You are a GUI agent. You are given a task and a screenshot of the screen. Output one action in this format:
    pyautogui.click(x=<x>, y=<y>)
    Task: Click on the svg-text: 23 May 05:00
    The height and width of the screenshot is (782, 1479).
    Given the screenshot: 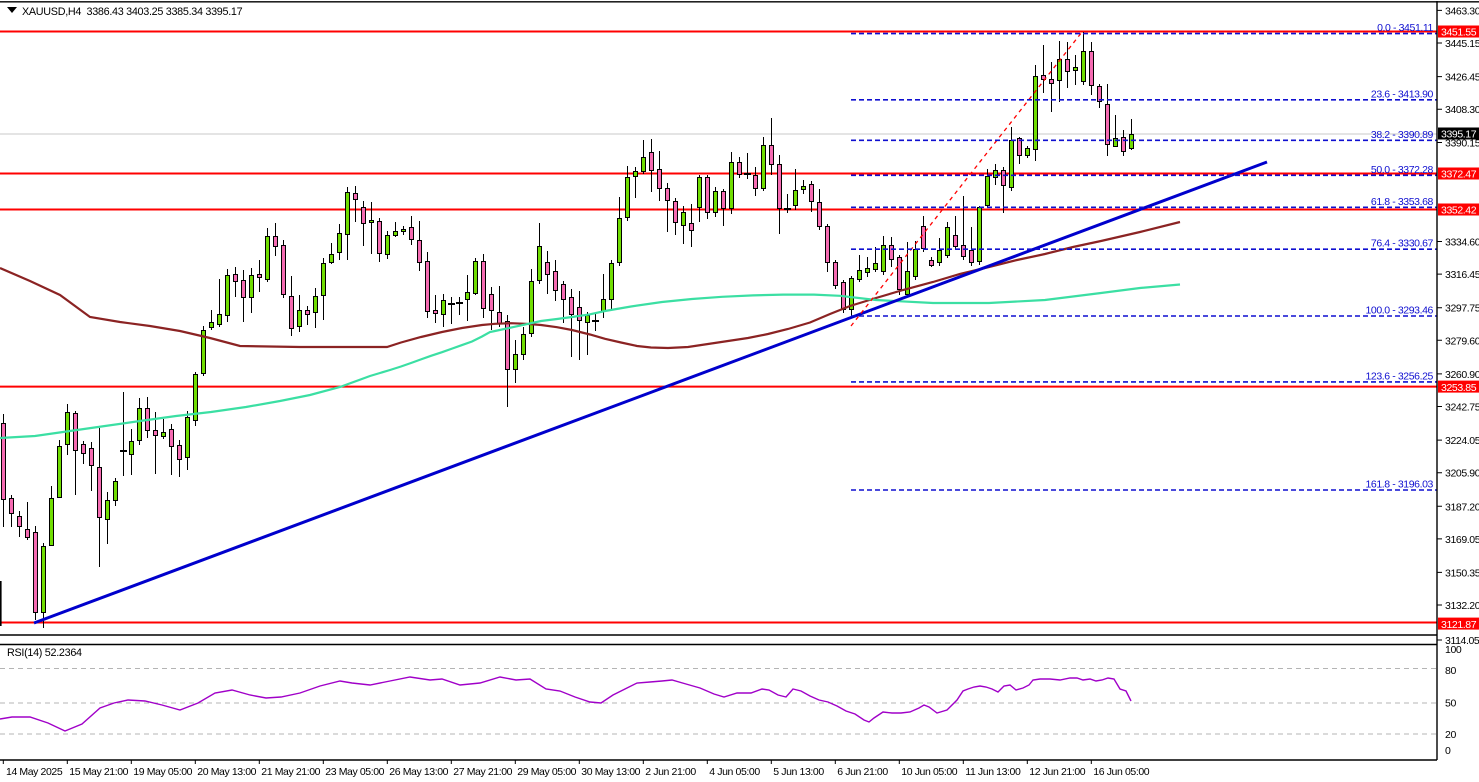 What is the action you would take?
    pyautogui.click(x=354, y=772)
    